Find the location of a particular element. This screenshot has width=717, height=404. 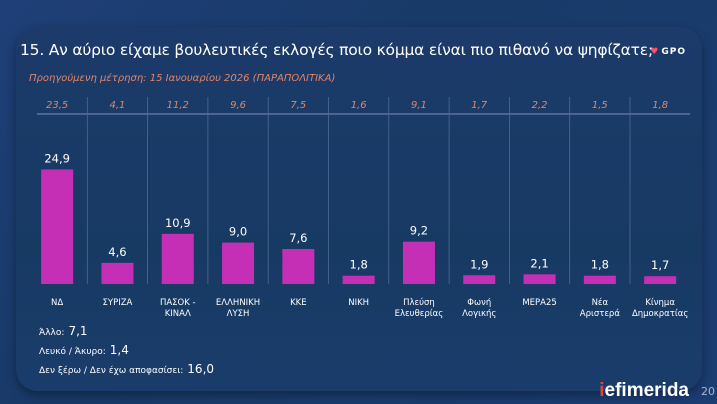

category-label: ΝΙΚΗ is located at coordinates (358, 303).